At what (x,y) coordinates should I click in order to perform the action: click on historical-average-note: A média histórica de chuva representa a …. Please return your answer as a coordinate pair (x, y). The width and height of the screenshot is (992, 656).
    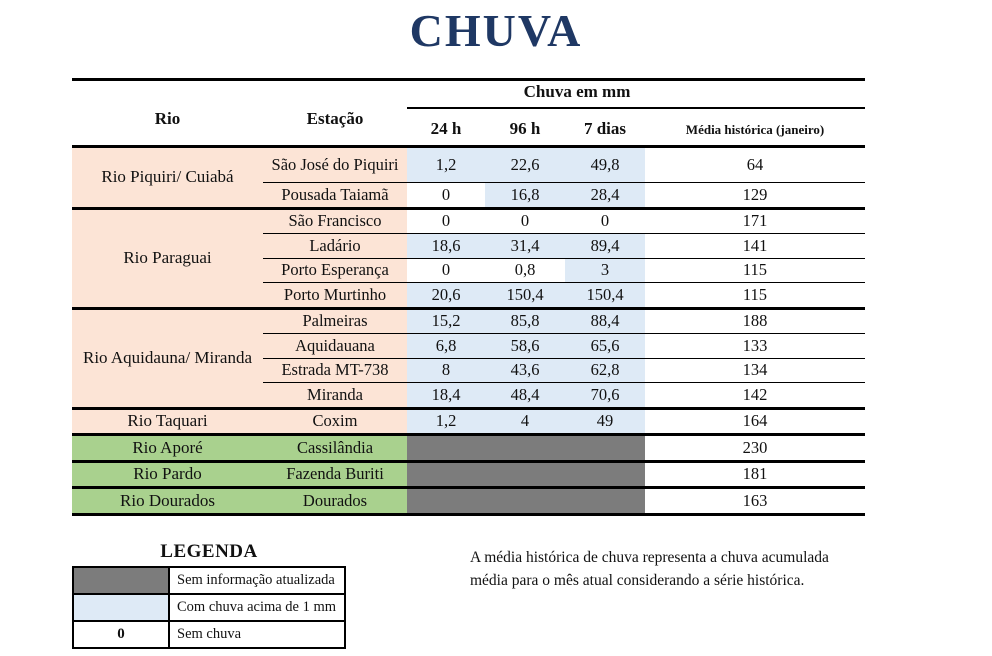
    Looking at the image, I should click on (649, 569).